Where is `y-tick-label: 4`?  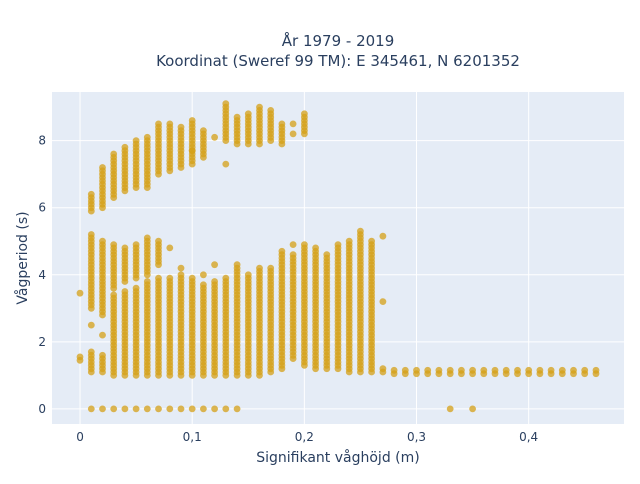 y-tick-label: 4 is located at coordinates (42, 275).